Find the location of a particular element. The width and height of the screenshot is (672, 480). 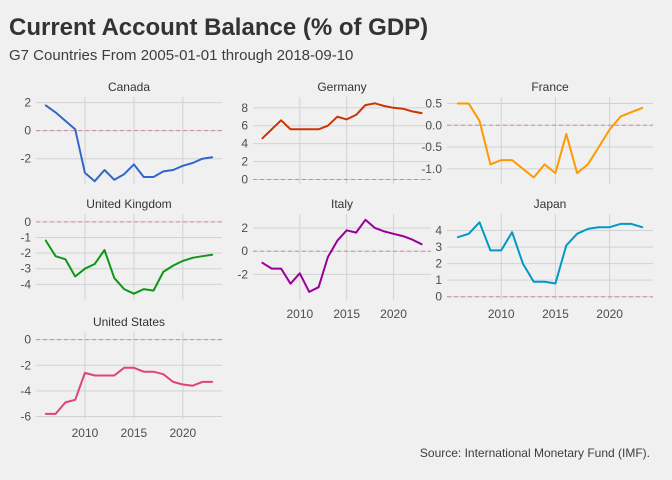

y-tick-label: 0.0 is located at coordinates (433, 125).